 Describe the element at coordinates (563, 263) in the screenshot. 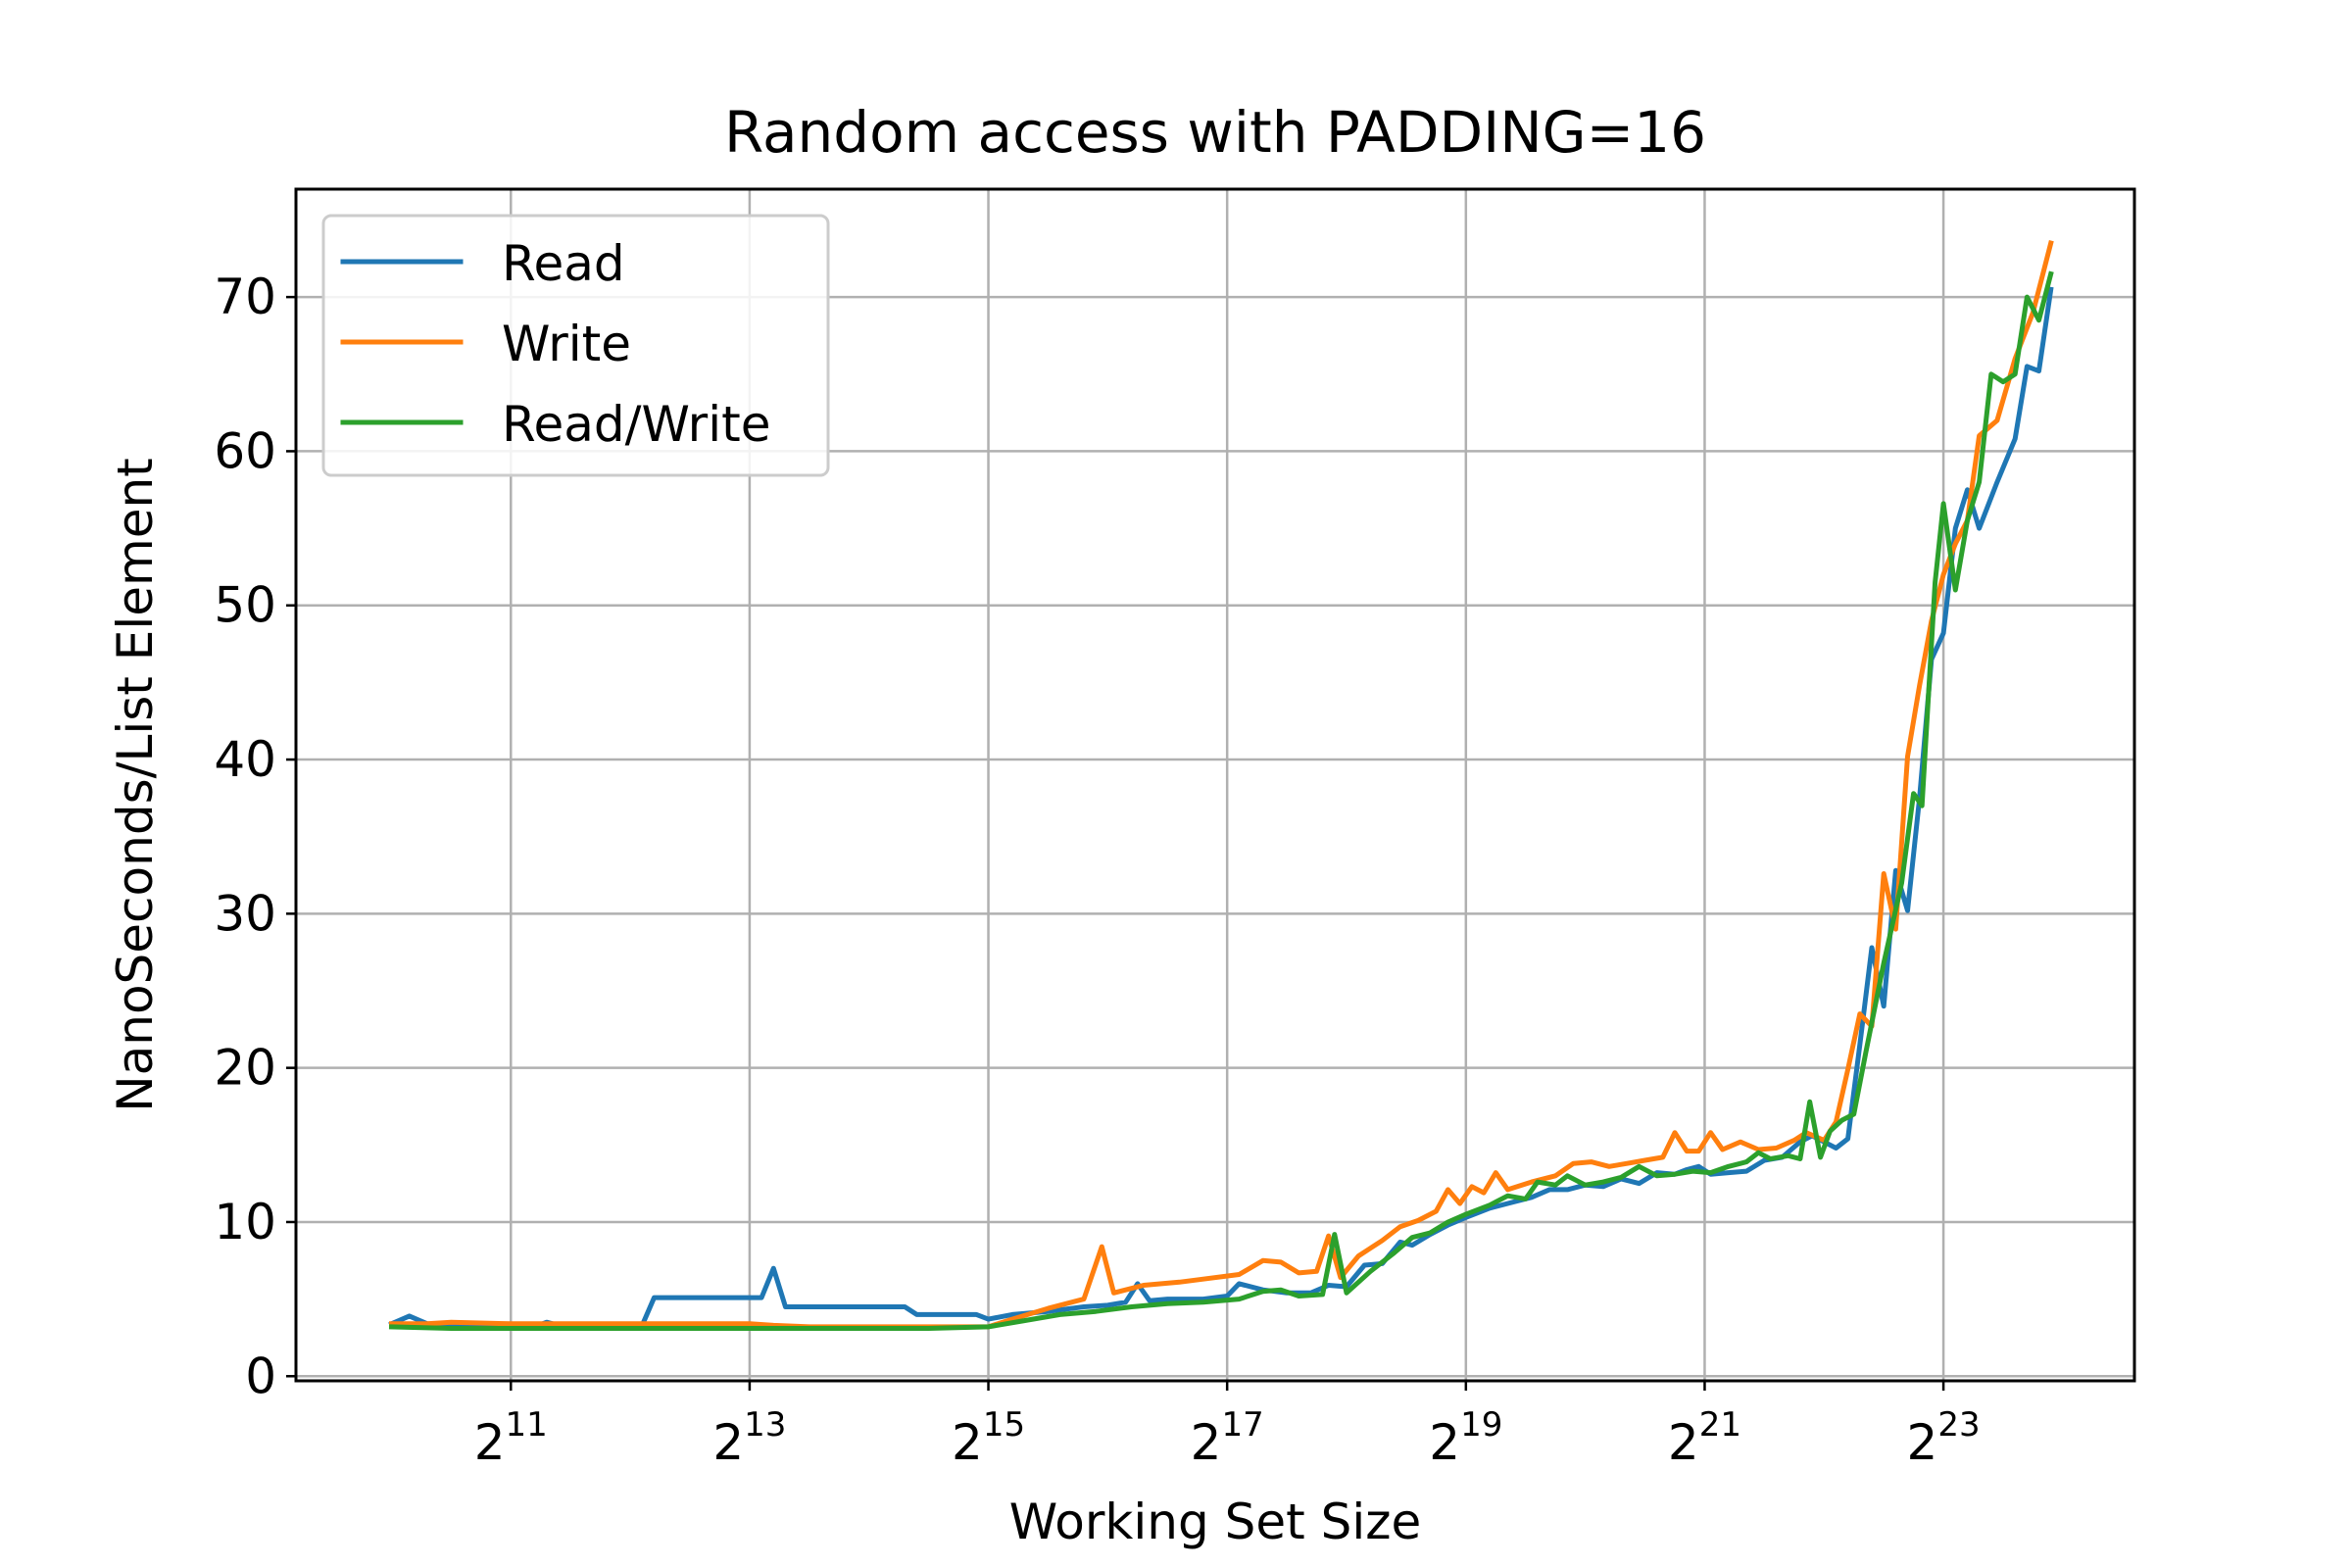

I see `legend-label-read: Read` at that location.